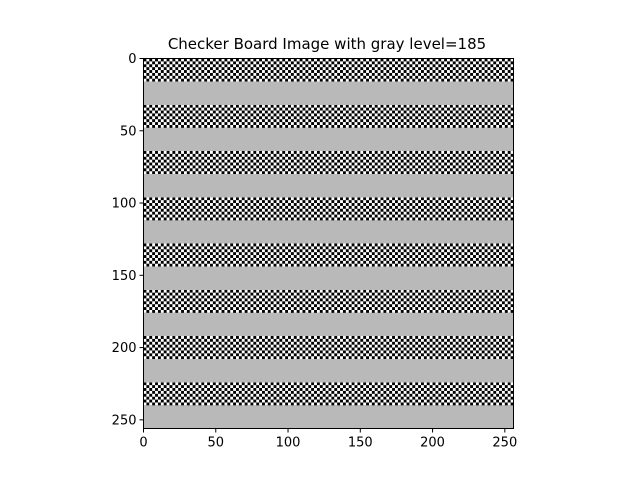 This screenshot has height=480, width=640. What do you see at coordinates (124, 420) in the screenshot?
I see `y-tick-label: 250` at bounding box center [124, 420].